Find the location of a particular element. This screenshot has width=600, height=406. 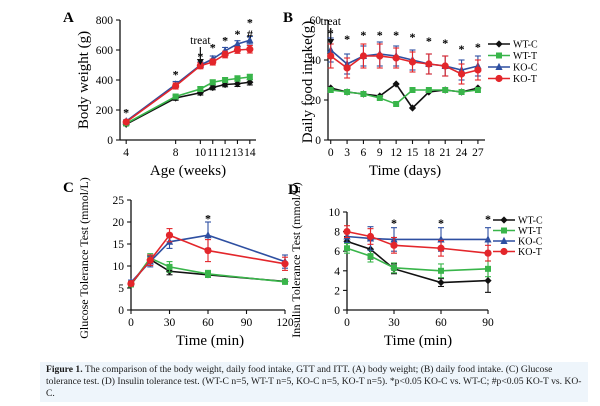

panel-c-y-tick-label: 25 is located at coordinates (119, 201).